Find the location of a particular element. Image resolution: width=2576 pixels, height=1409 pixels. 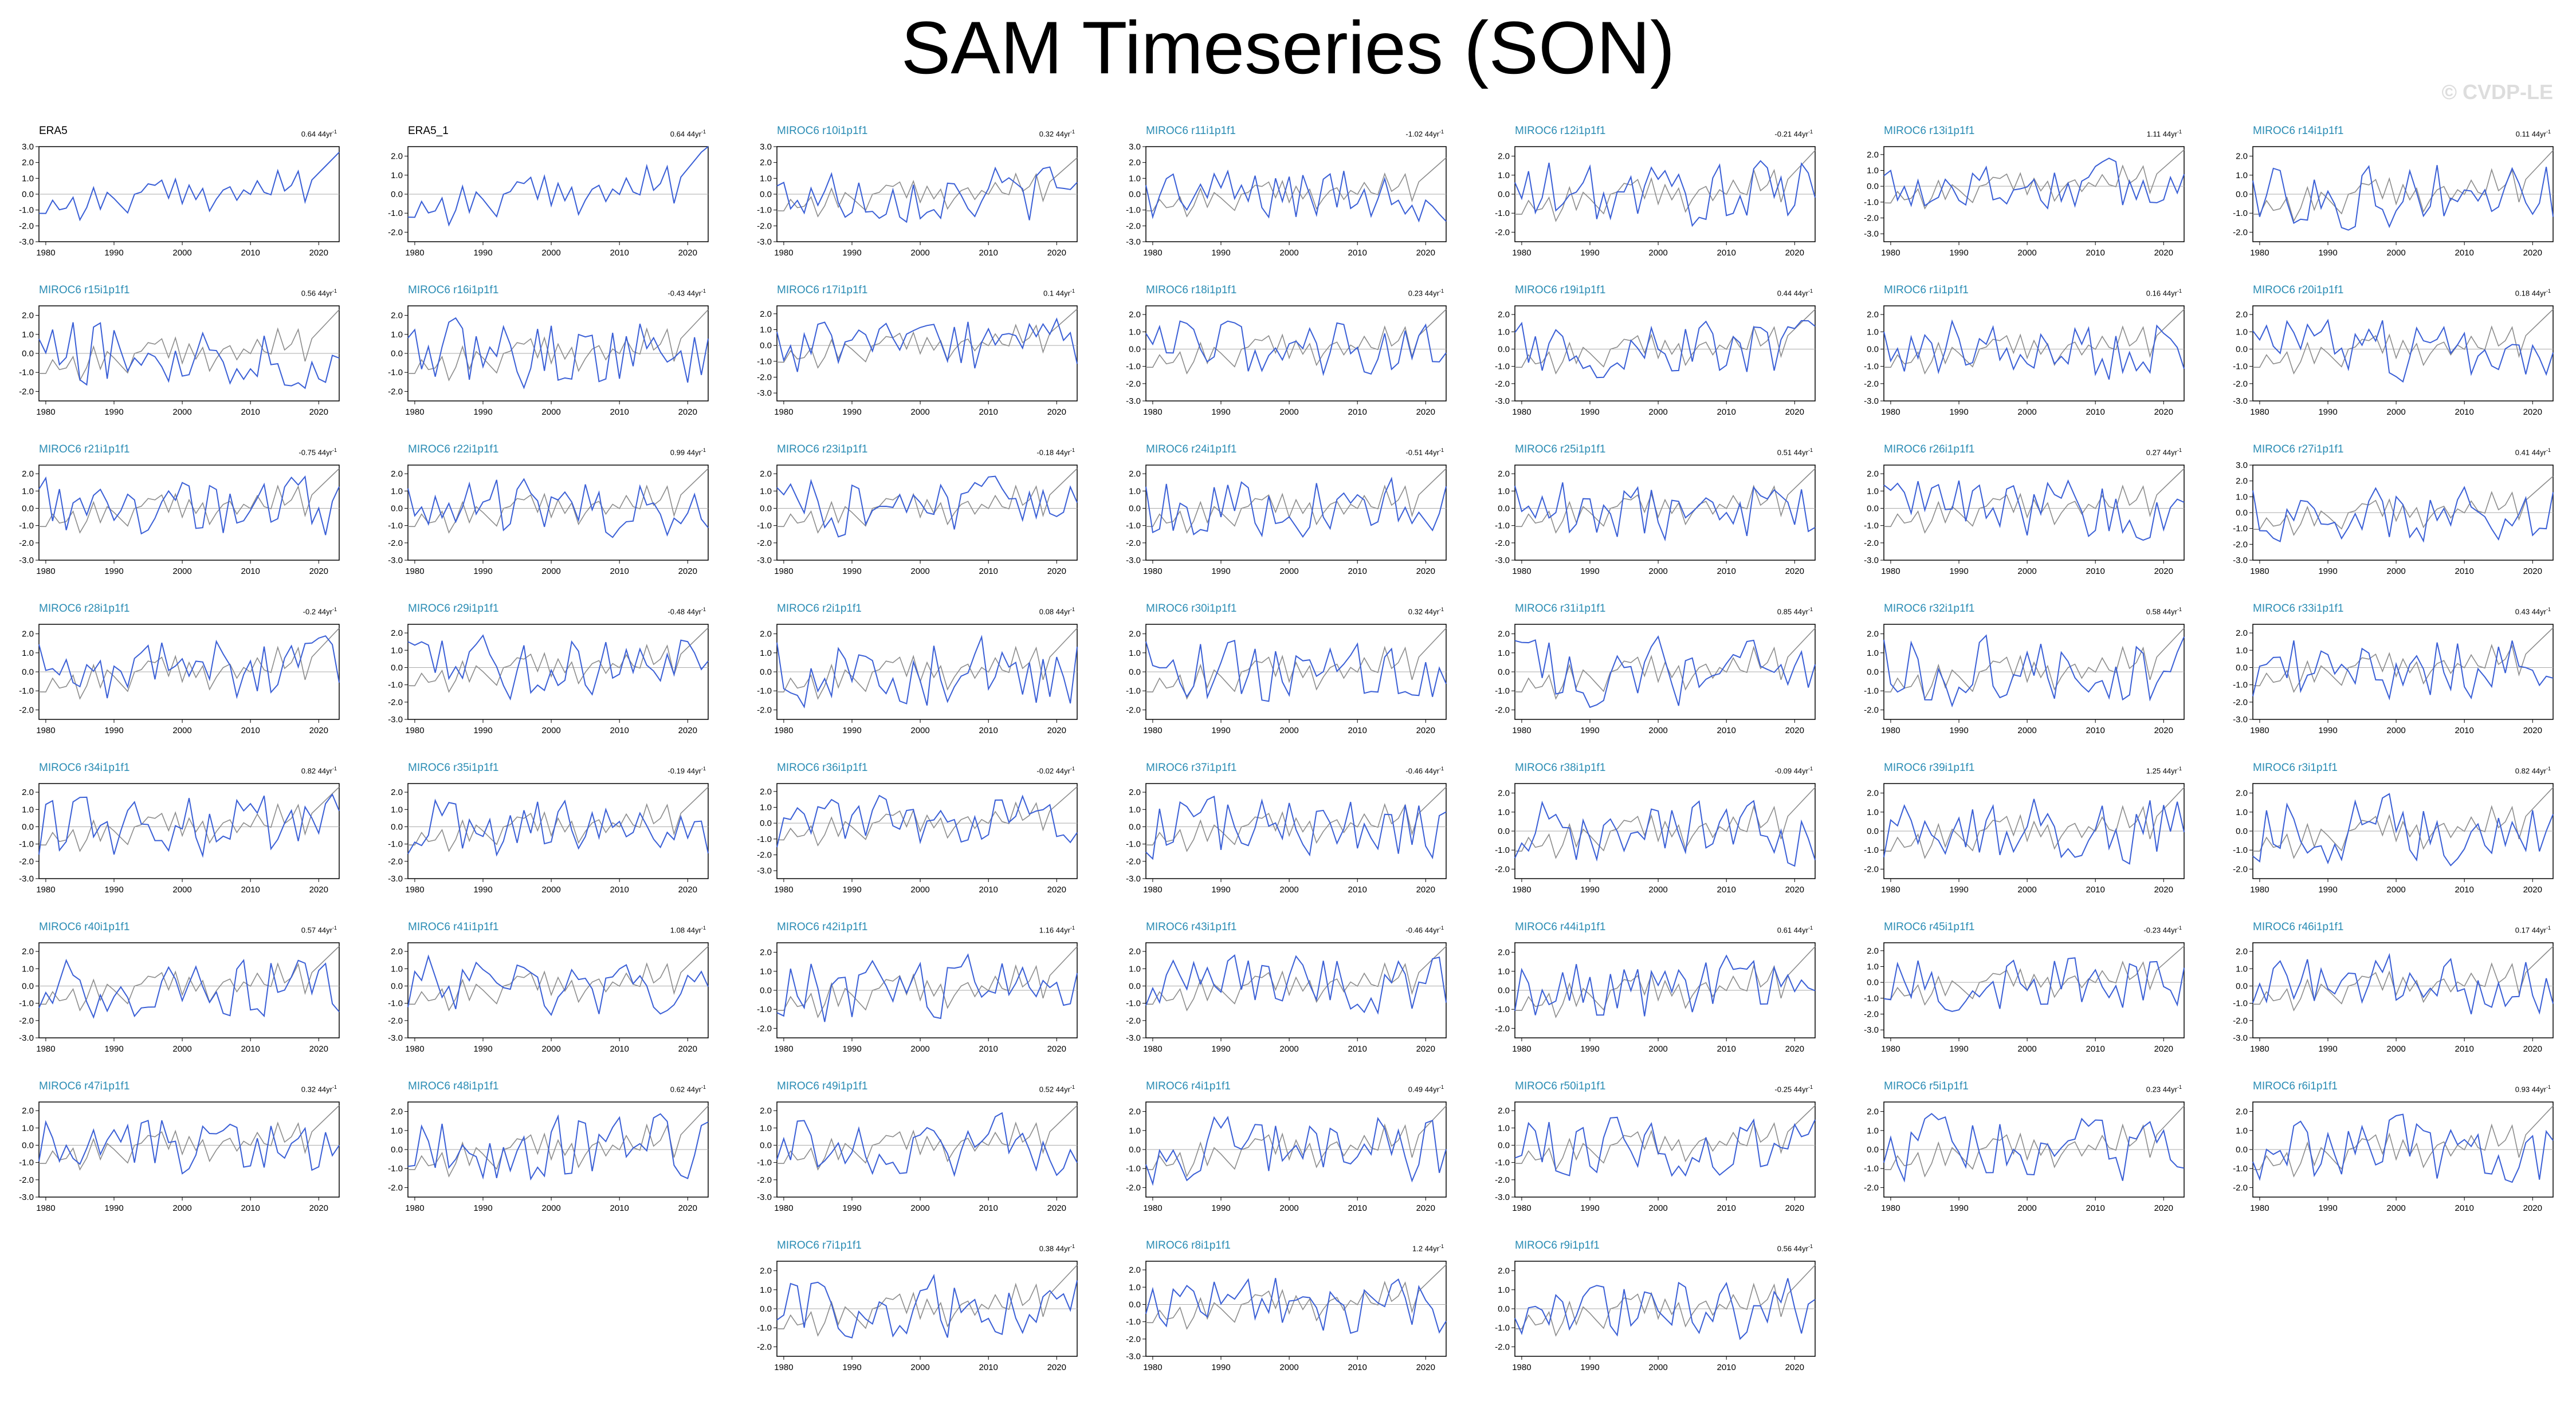

trend-value: 0.56 44yr-1 is located at coordinates (319, 292).